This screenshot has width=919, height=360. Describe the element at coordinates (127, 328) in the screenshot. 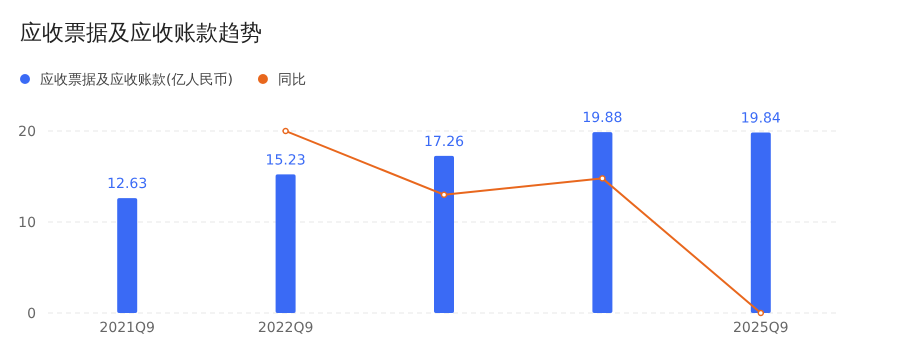

I see `x-tick-label: 2021Q9` at that location.